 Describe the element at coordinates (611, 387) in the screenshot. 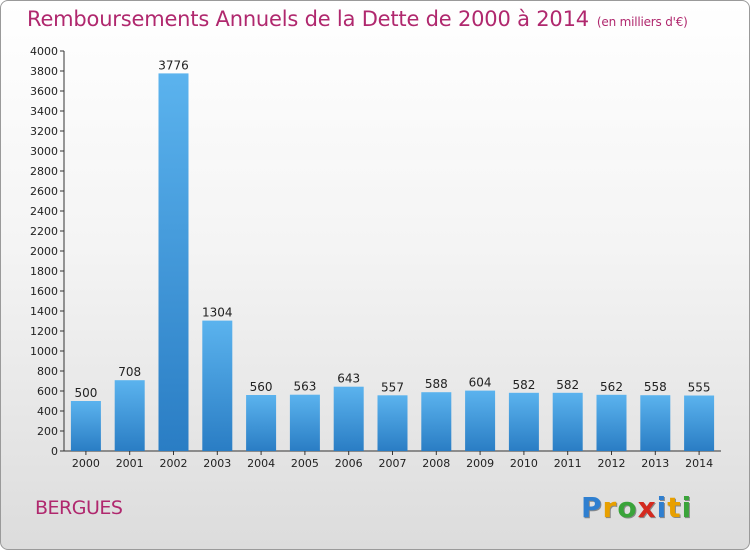

I see `data-label: 562` at that location.